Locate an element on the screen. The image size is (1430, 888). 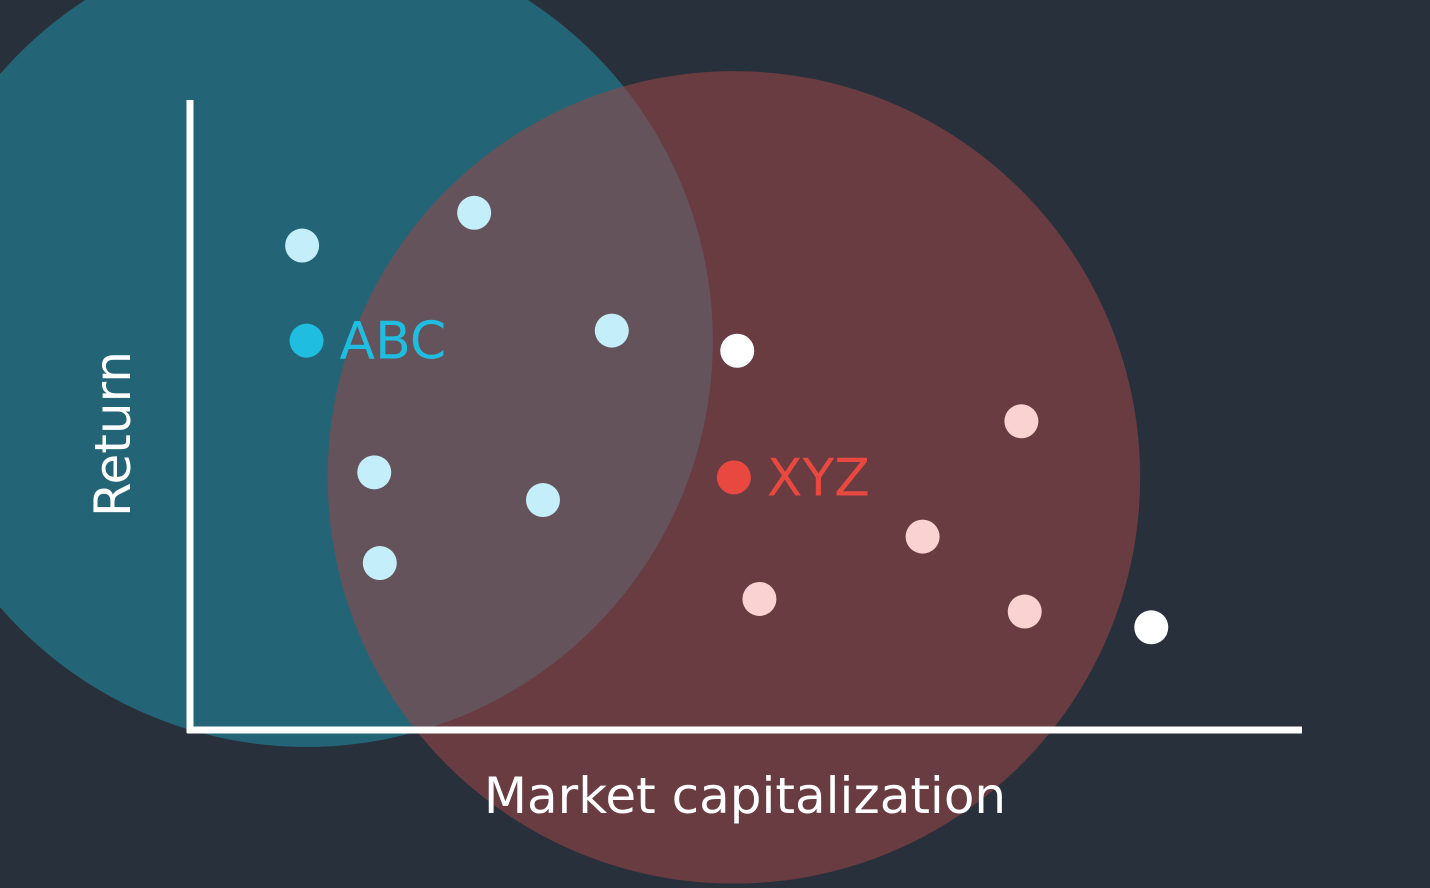
cluster-label-xyz: XYZ is located at coordinates (818, 478).